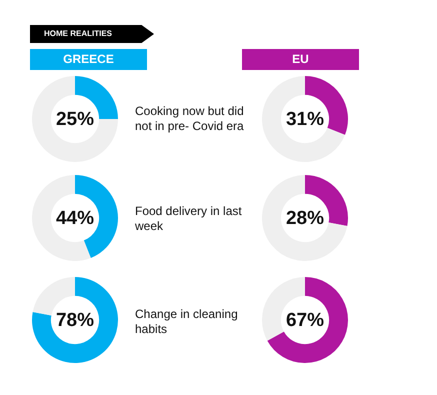 Image resolution: width=437 pixels, height=395 pixels. I want to click on text: GREECE, so click(88, 59).